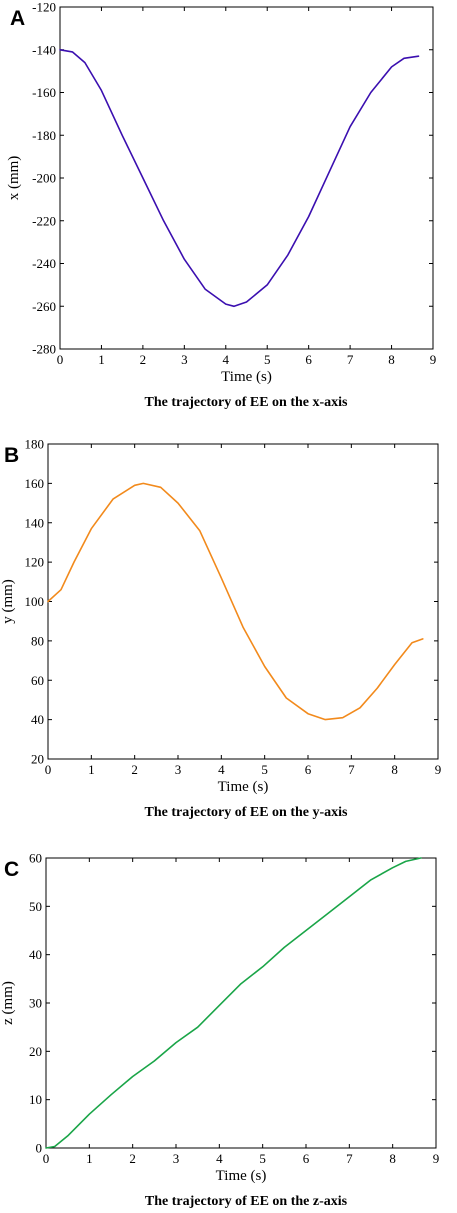  I want to click on panel-letter: B, so click(11, 455).